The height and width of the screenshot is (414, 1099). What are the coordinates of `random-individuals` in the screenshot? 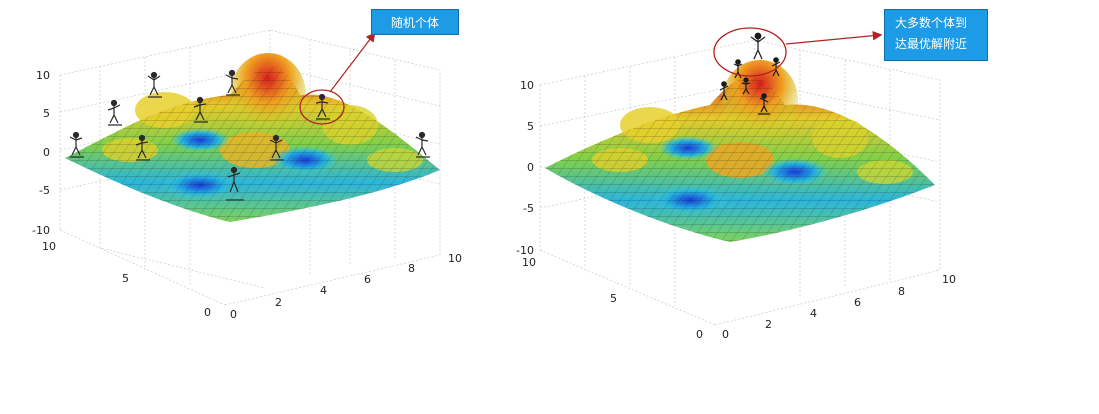 It's located at (249, 135).